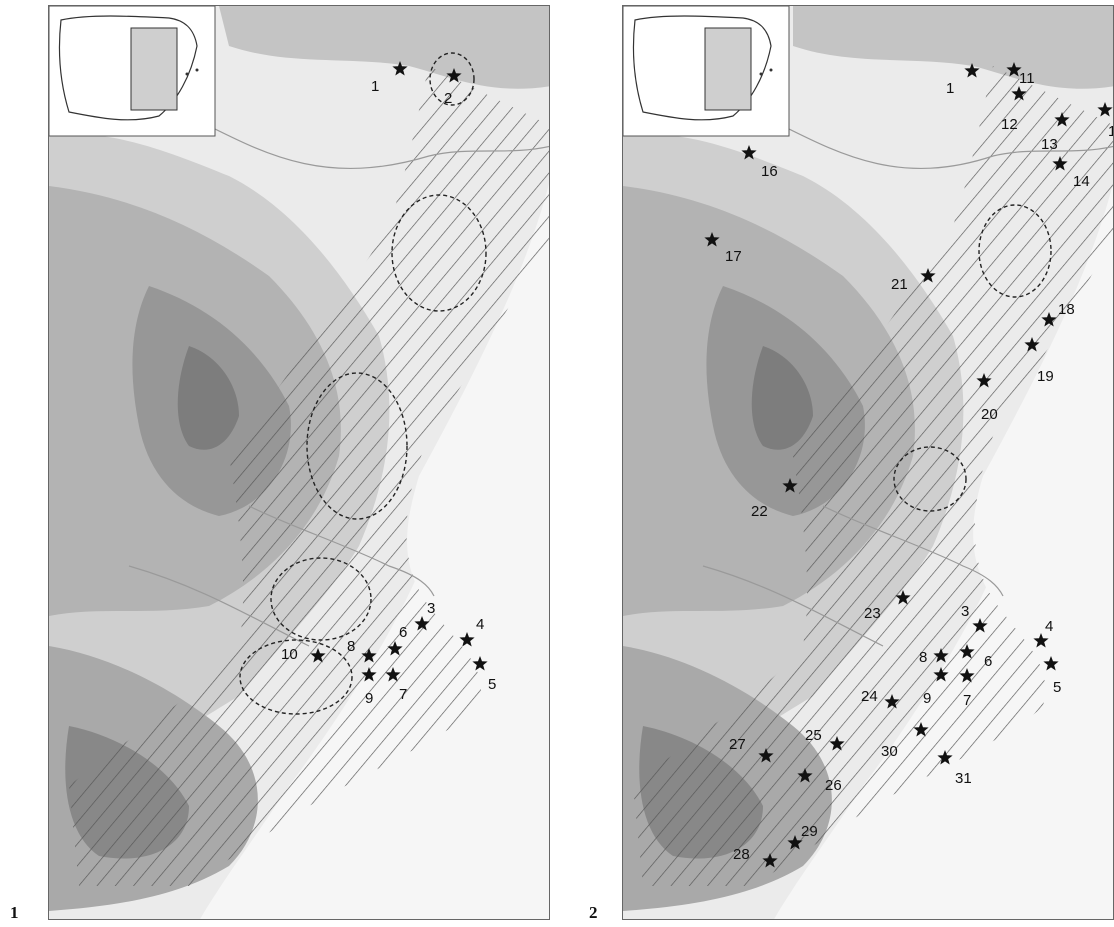 The height and width of the screenshot is (927, 1114). I want to click on site-label: 27, so click(737, 744).